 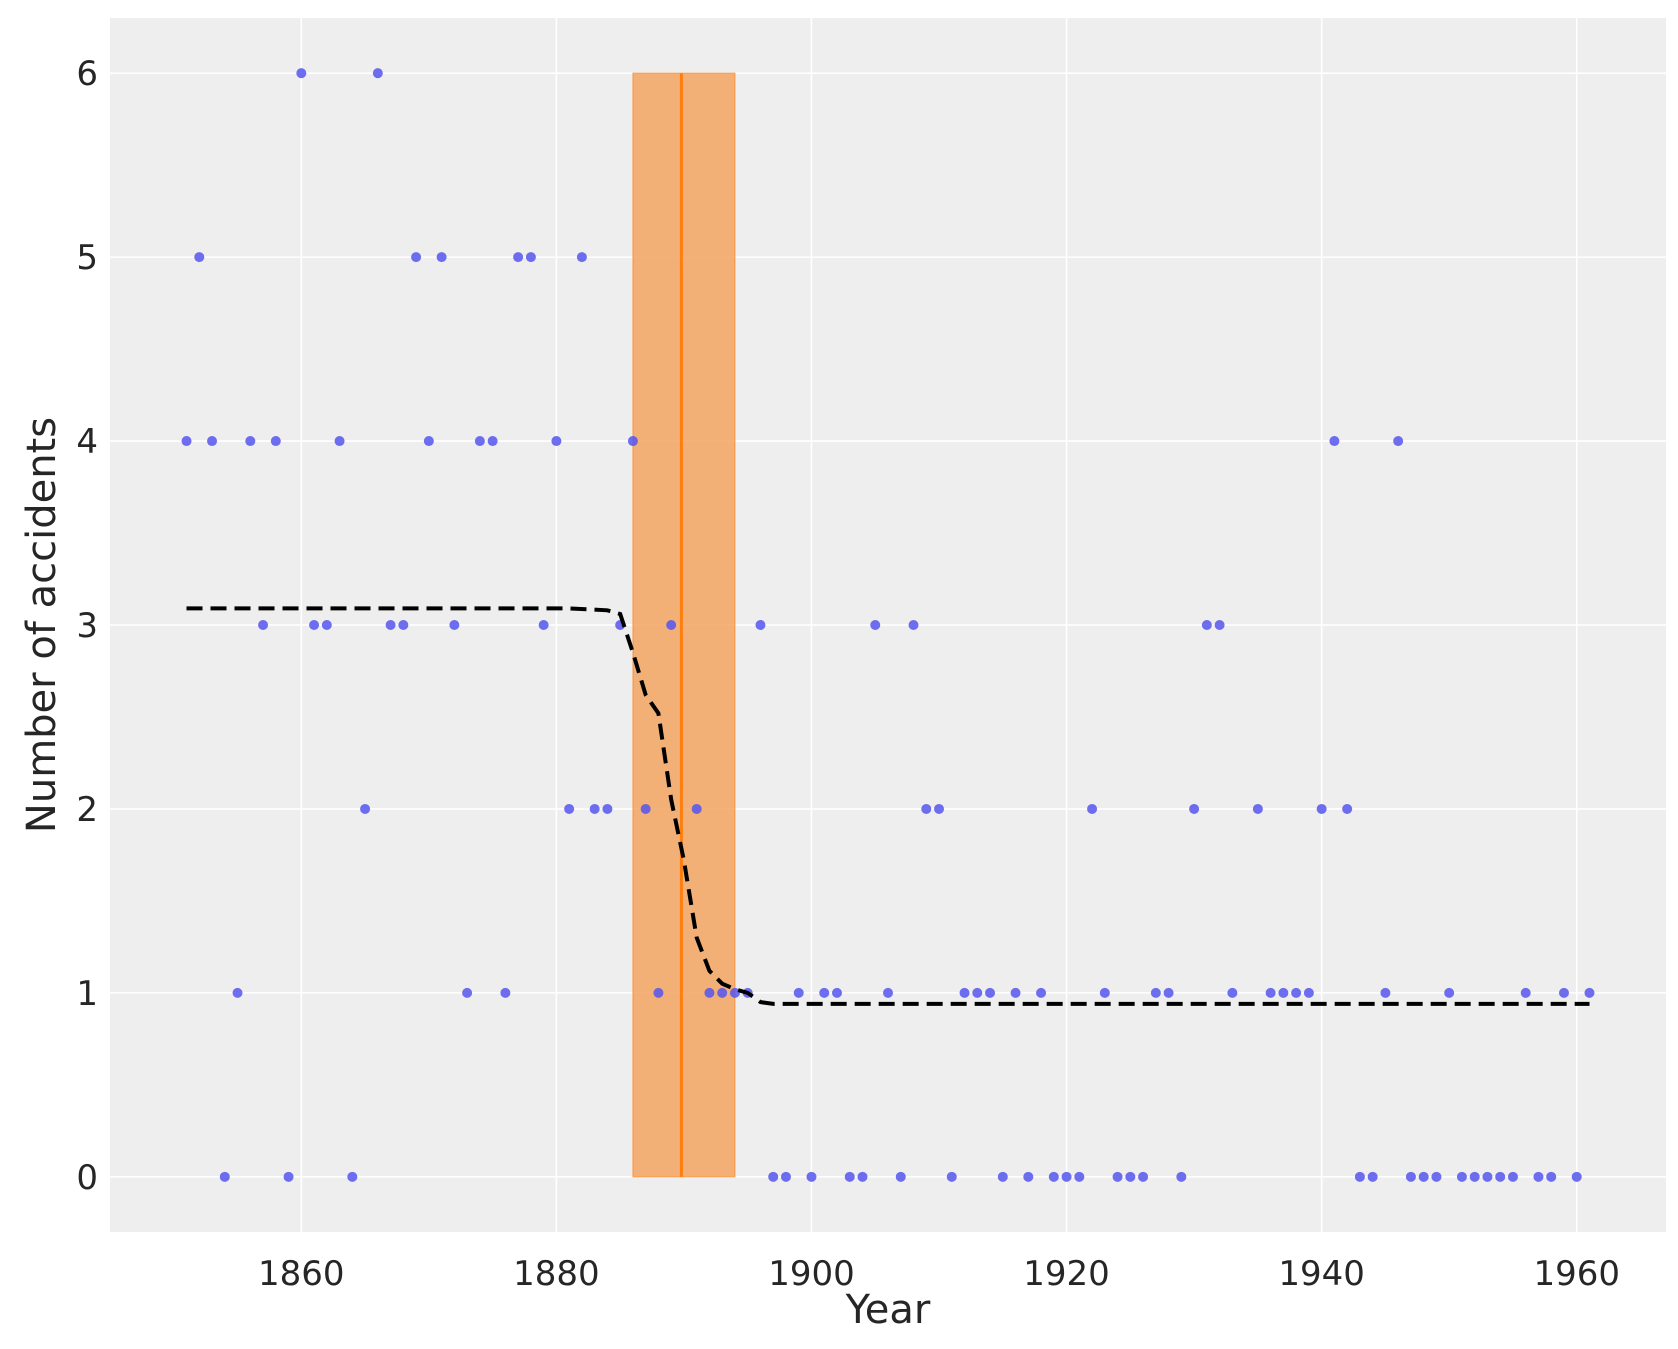 What do you see at coordinates (87, 74) in the screenshot?
I see `y-tick-label: 6` at bounding box center [87, 74].